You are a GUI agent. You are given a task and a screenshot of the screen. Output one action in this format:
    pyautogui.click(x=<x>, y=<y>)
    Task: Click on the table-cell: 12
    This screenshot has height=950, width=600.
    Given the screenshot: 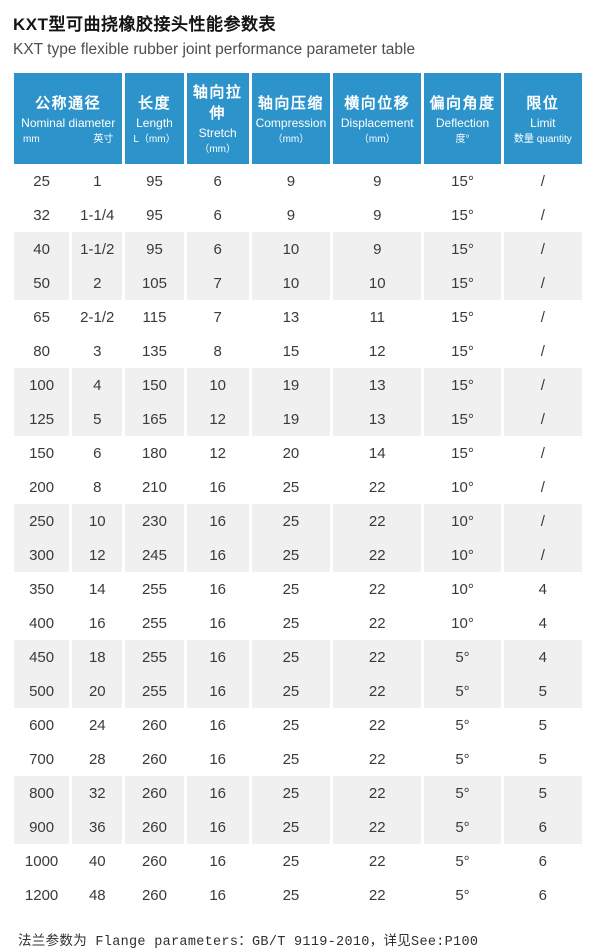 What is the action you would take?
    pyautogui.click(x=377, y=351)
    